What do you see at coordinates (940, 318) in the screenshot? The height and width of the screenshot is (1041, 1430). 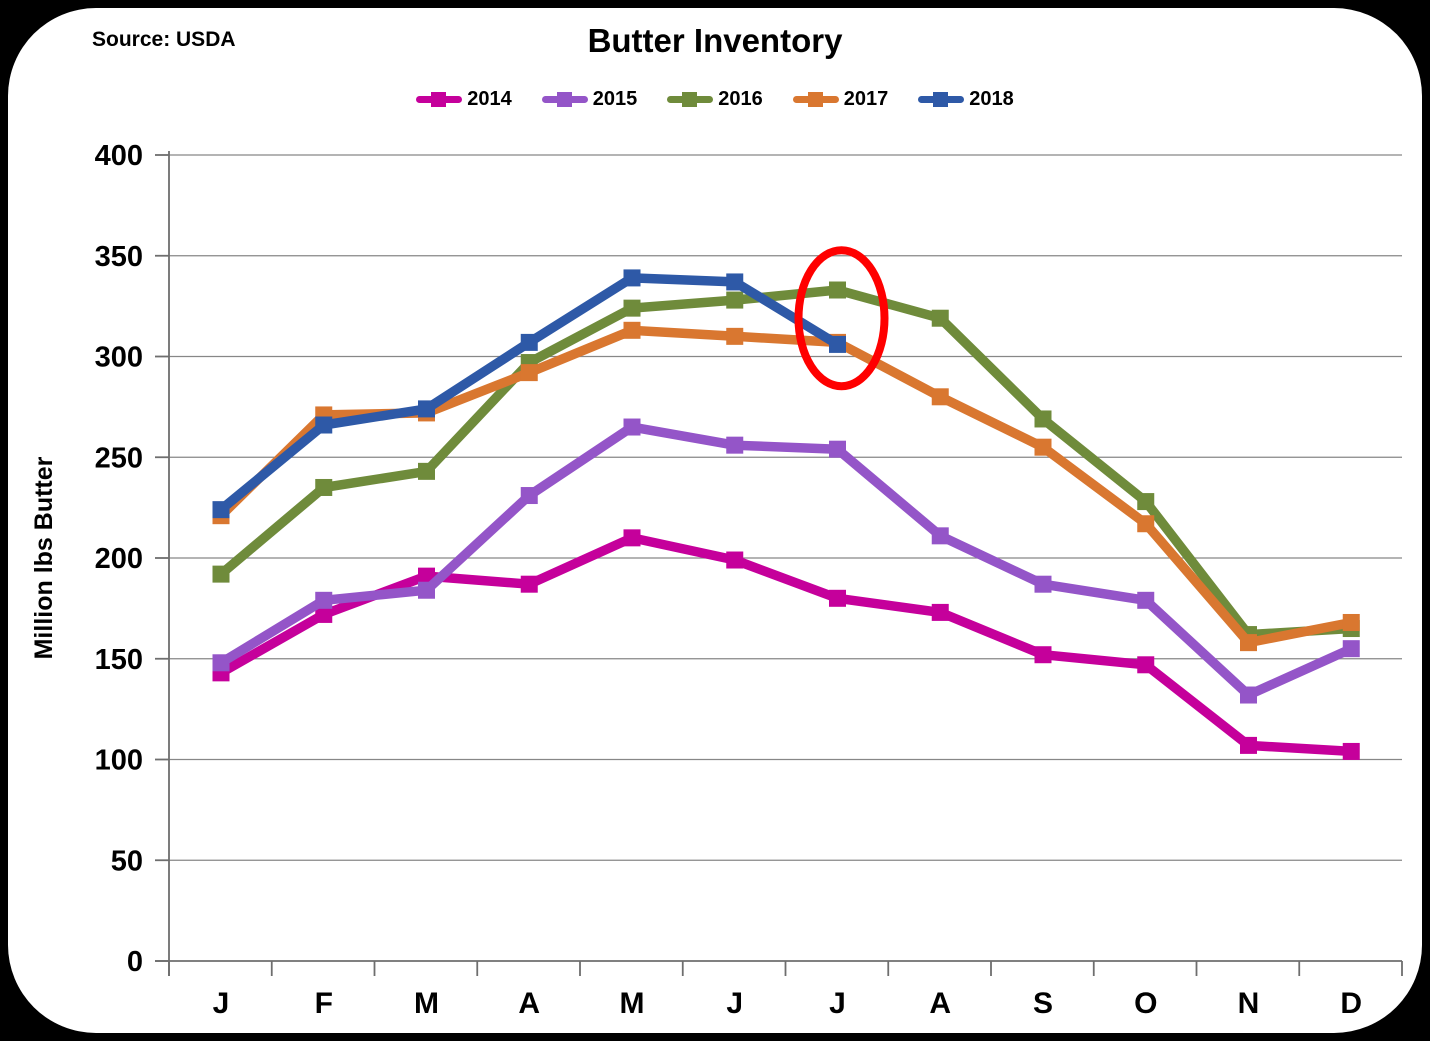 I see `series-2016-marker-A7` at bounding box center [940, 318].